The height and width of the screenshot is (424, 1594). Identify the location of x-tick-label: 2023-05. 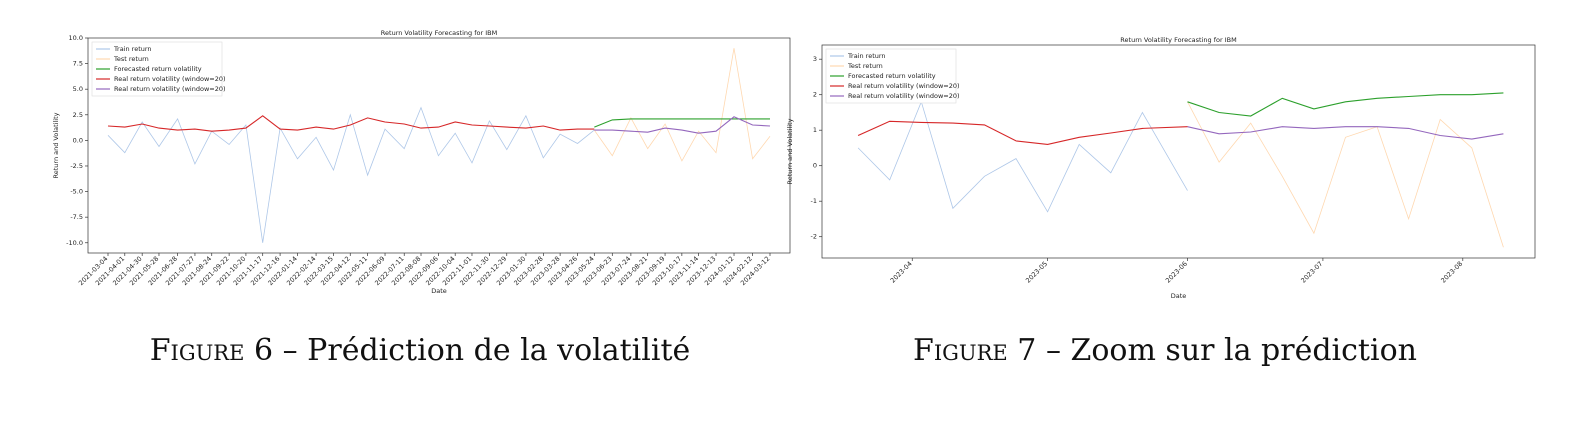
(1036, 272).